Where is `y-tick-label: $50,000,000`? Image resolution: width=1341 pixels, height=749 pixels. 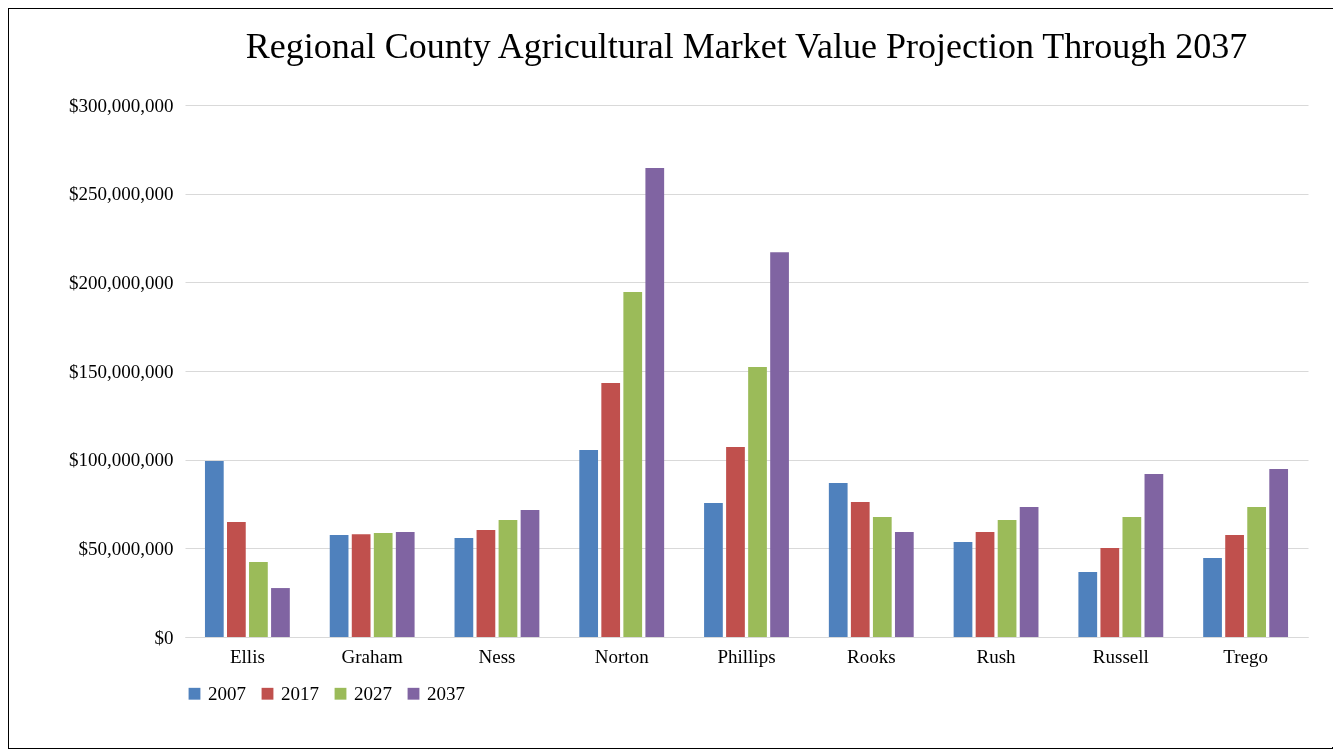 y-tick-label: $50,000,000 is located at coordinates (126, 548).